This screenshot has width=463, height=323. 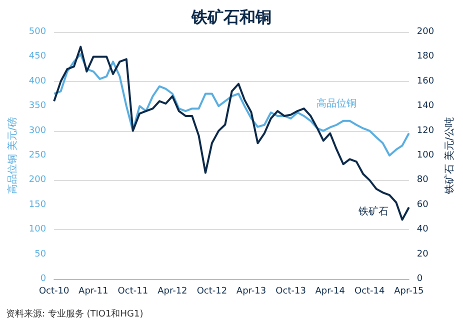 What do you see at coordinates (93, 291) in the screenshot?
I see `x-tick-label: Apr-11` at bounding box center [93, 291].